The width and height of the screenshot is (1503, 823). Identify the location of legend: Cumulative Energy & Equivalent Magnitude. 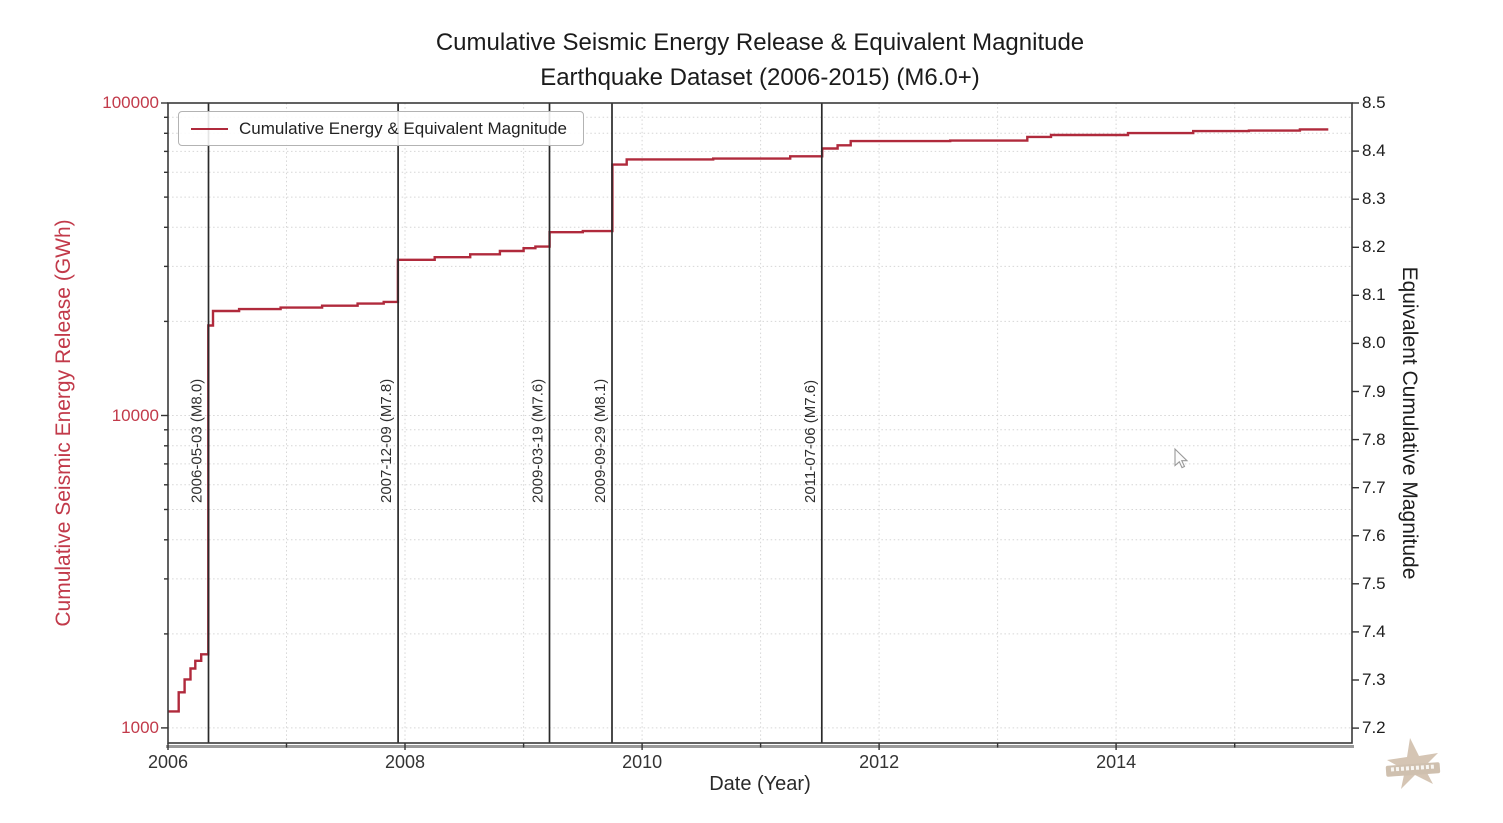
(381, 128).